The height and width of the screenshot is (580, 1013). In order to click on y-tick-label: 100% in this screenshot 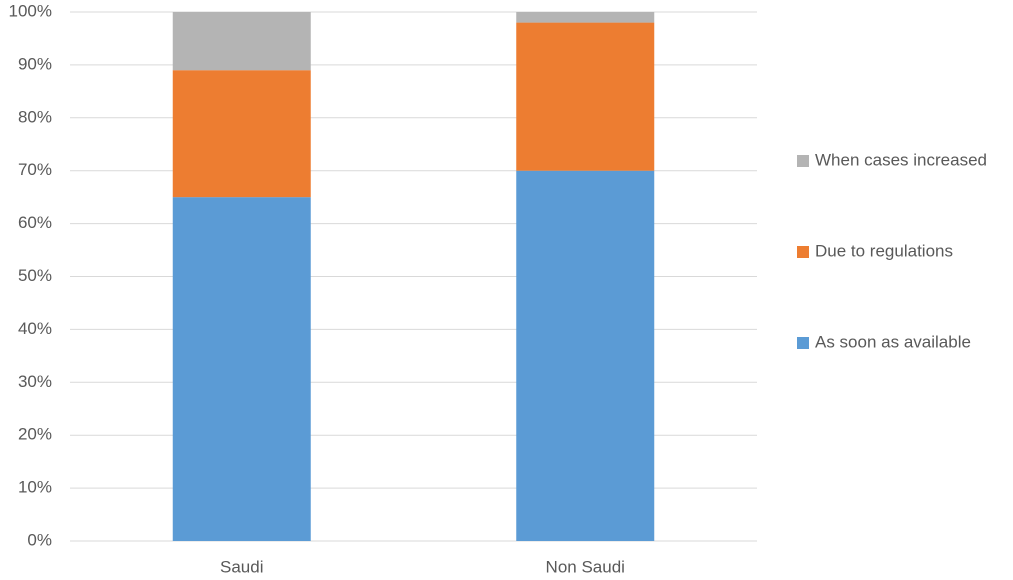, I will do `click(30, 10)`.